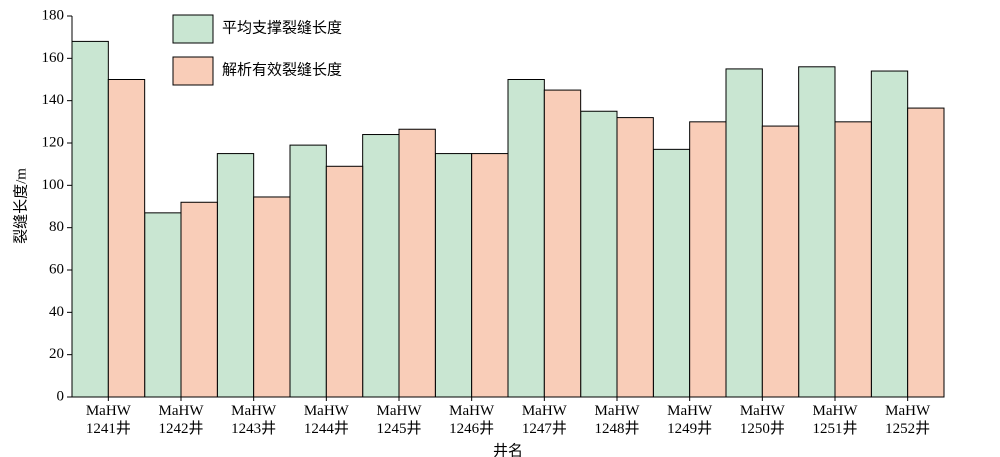 This screenshot has width=1000, height=457. Describe the element at coordinates (61, 396) in the screenshot. I see `y-tick-label: 0` at that location.